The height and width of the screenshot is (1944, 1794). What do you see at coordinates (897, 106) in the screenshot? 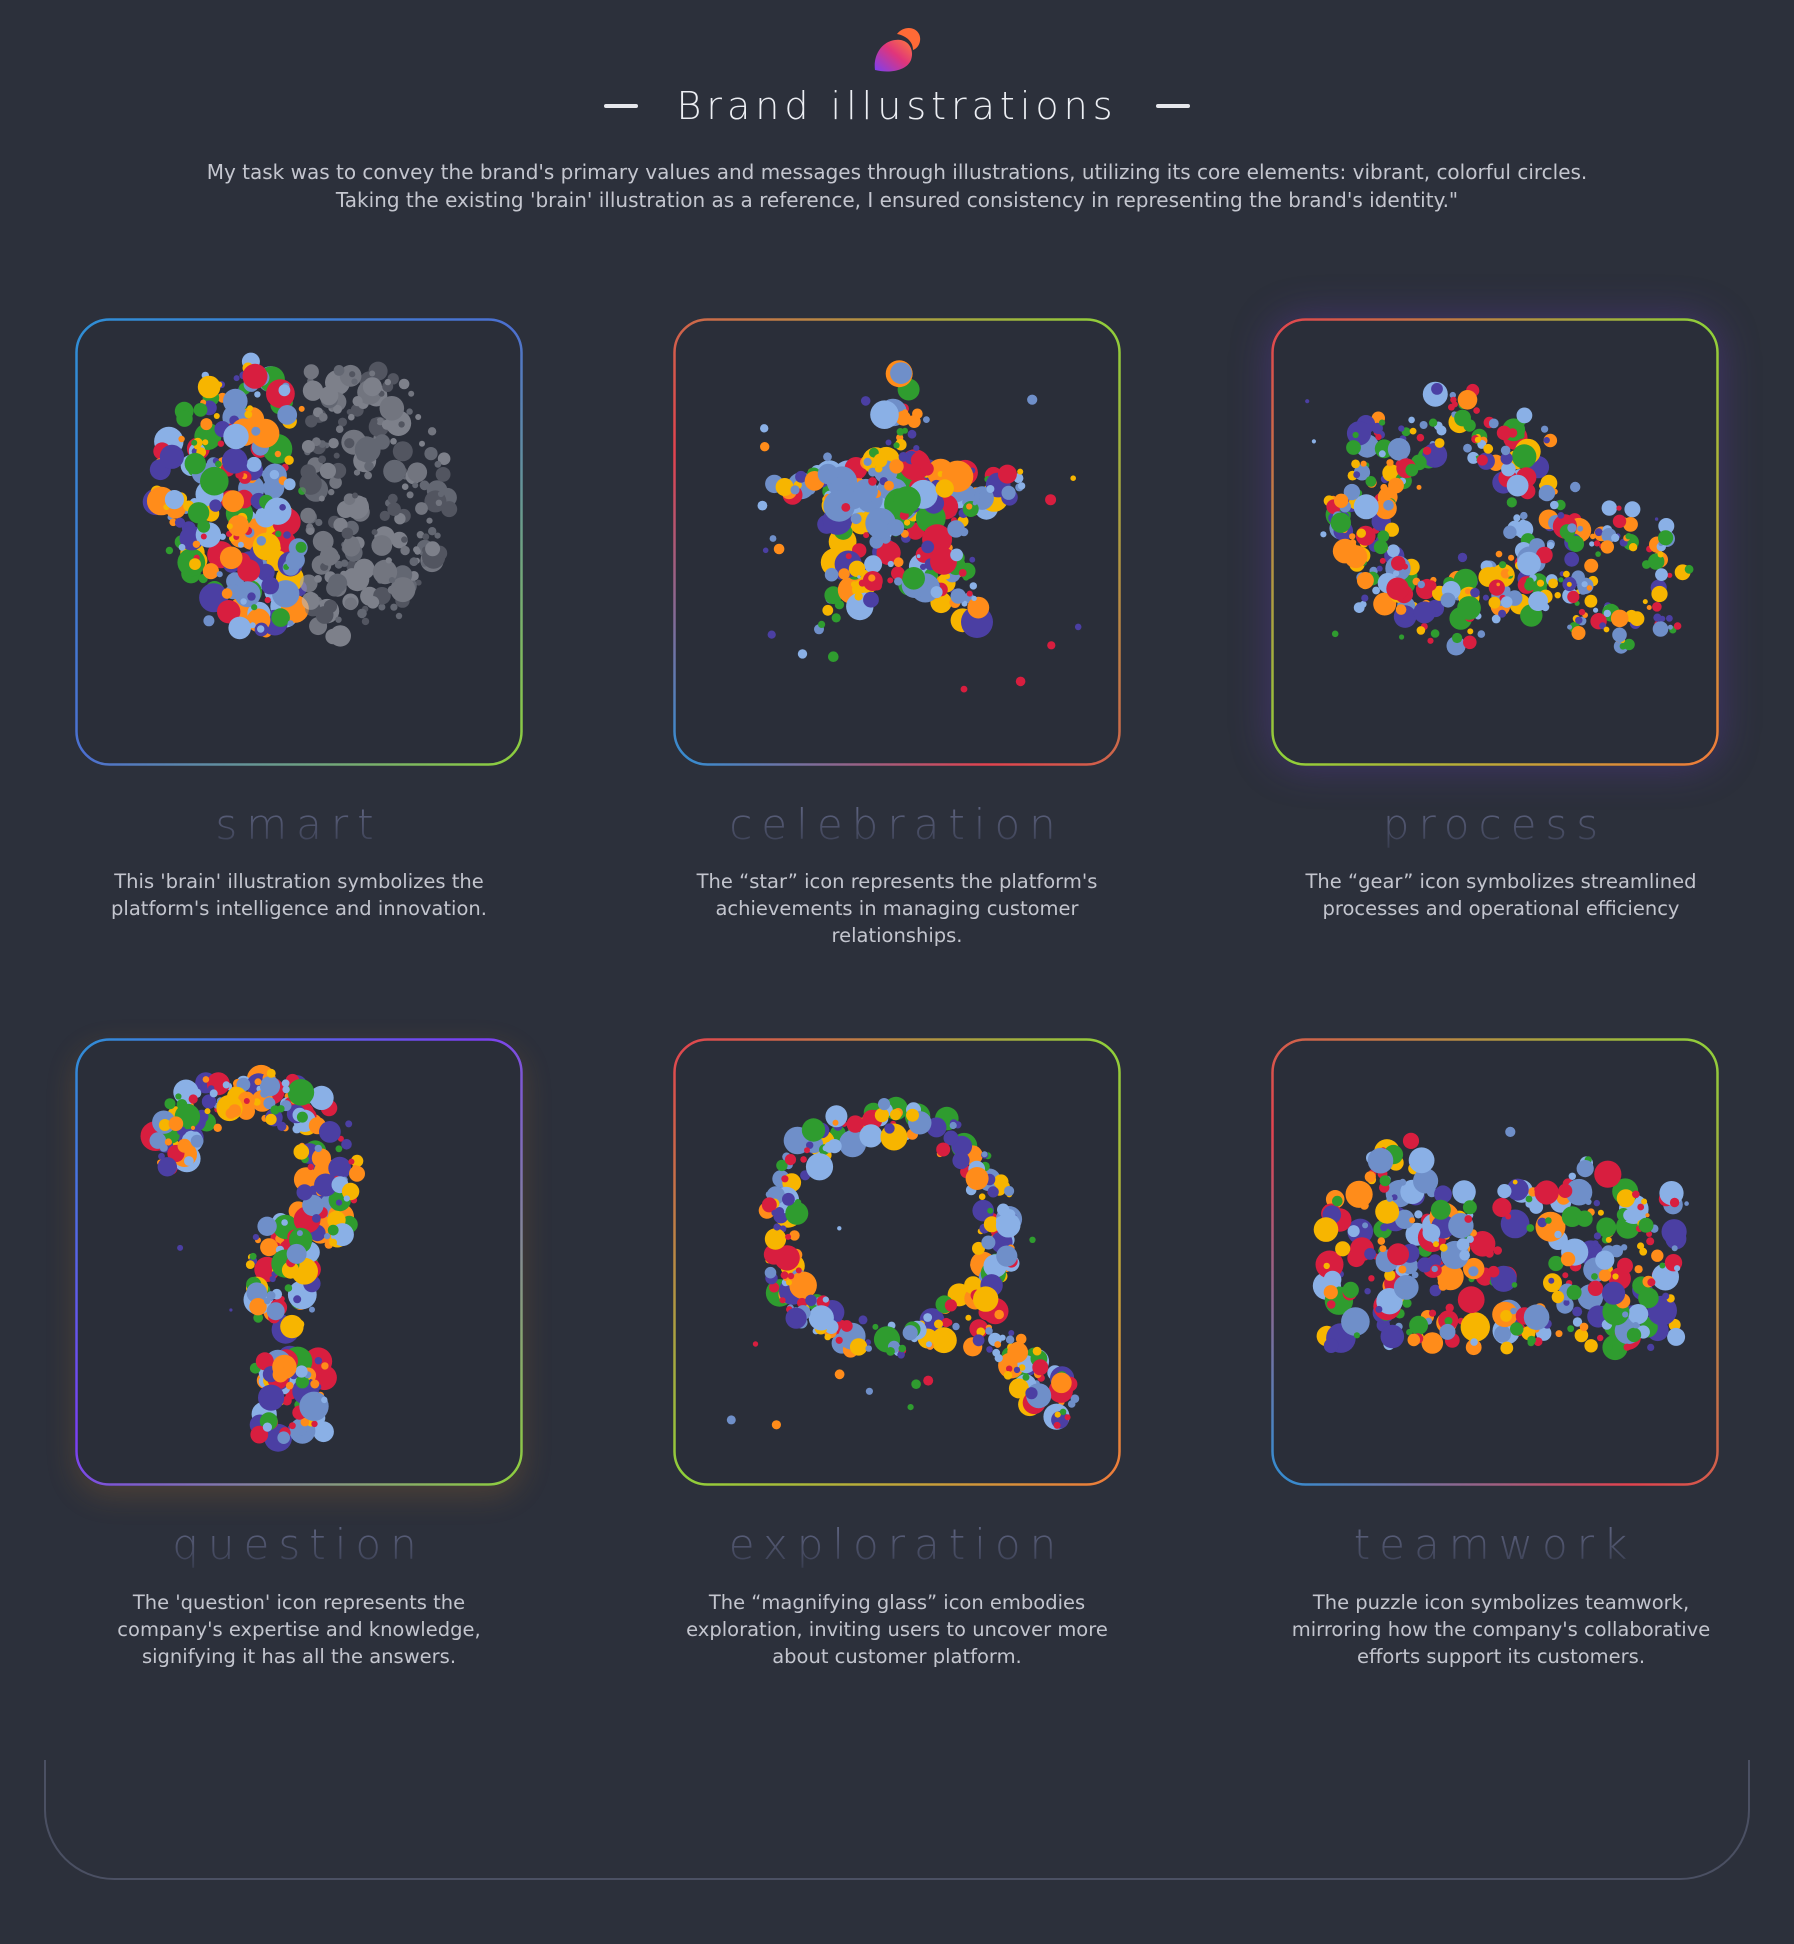
I see `page-title: Brand illustrations` at bounding box center [897, 106].